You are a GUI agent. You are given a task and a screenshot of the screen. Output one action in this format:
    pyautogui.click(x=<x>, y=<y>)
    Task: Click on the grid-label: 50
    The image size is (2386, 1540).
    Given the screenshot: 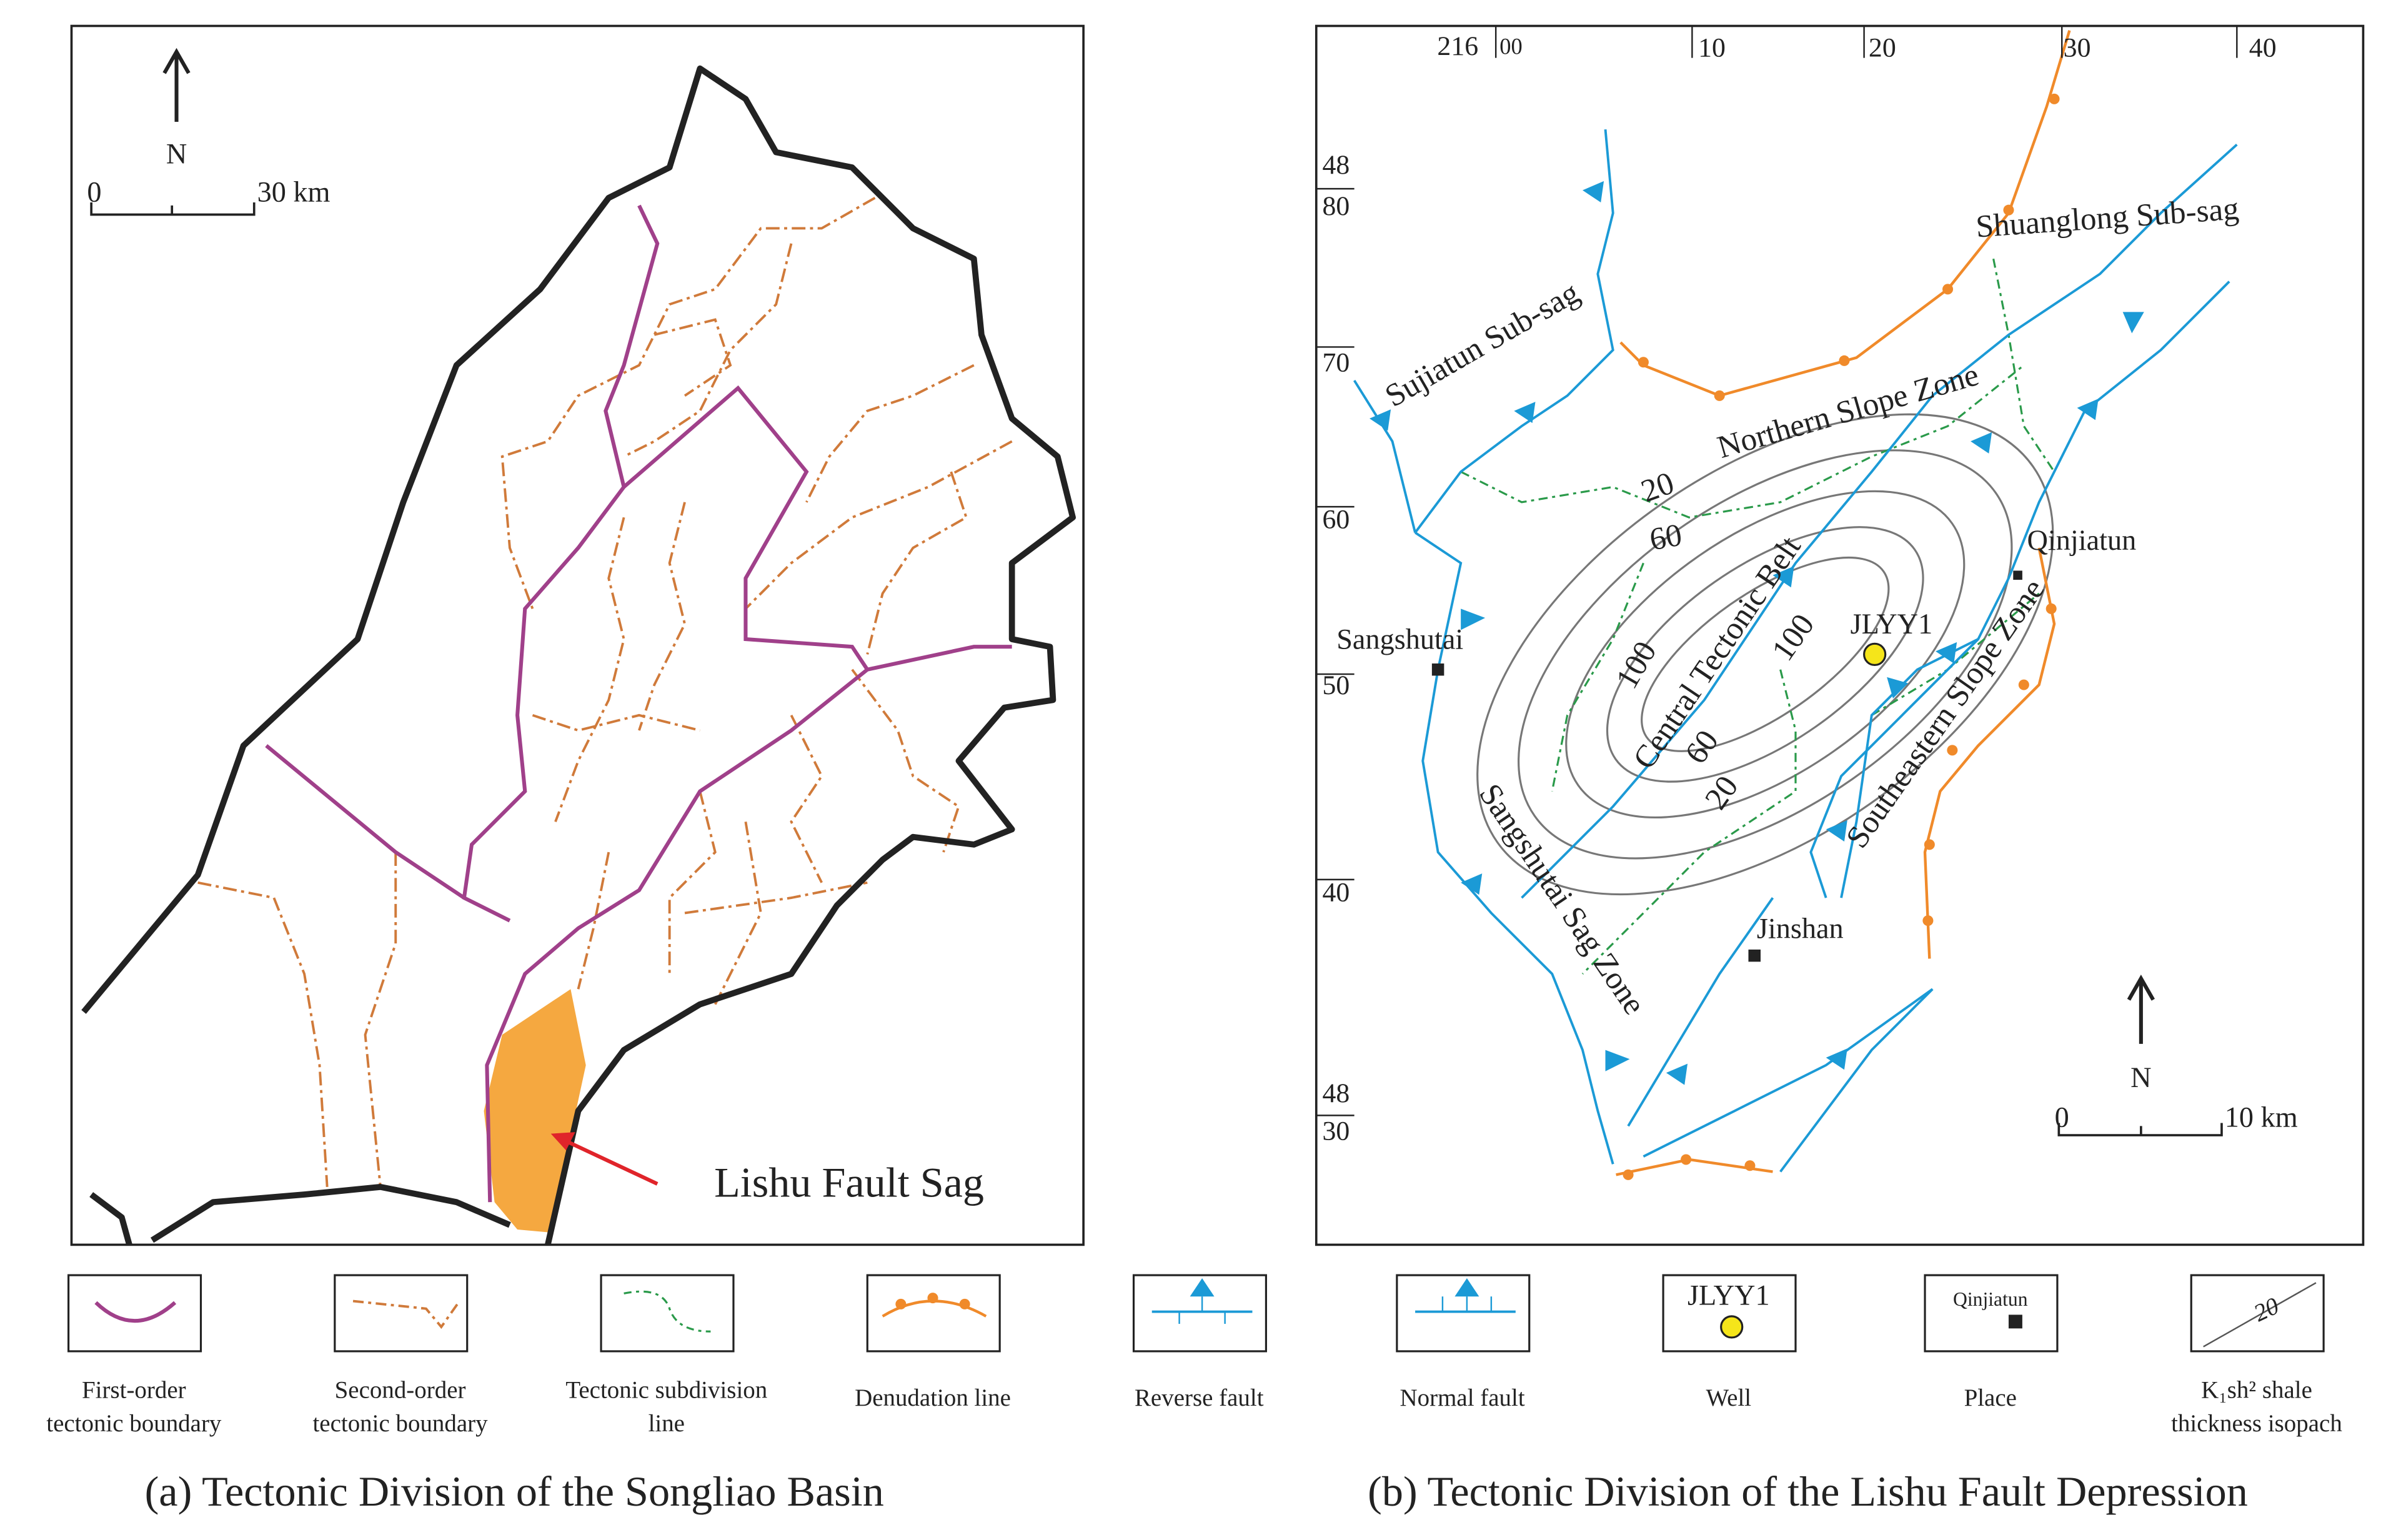 What is the action you would take?
    pyautogui.click(x=1337, y=685)
    